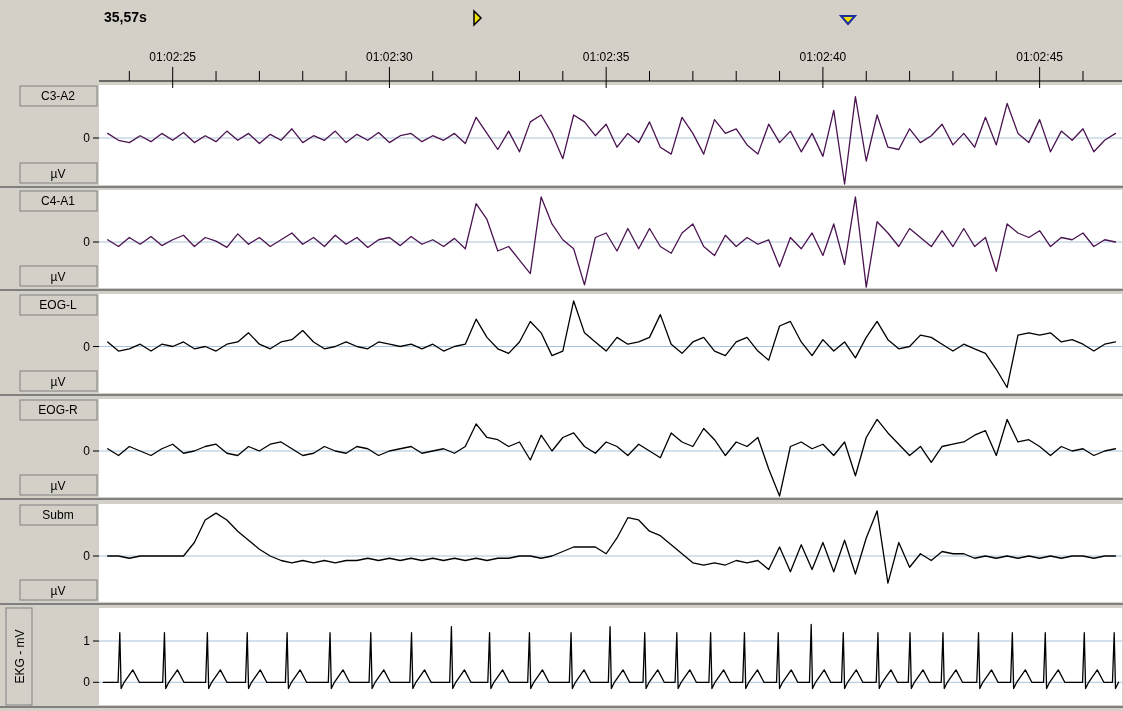  I want to click on y-tick-label: 1, so click(87, 641).